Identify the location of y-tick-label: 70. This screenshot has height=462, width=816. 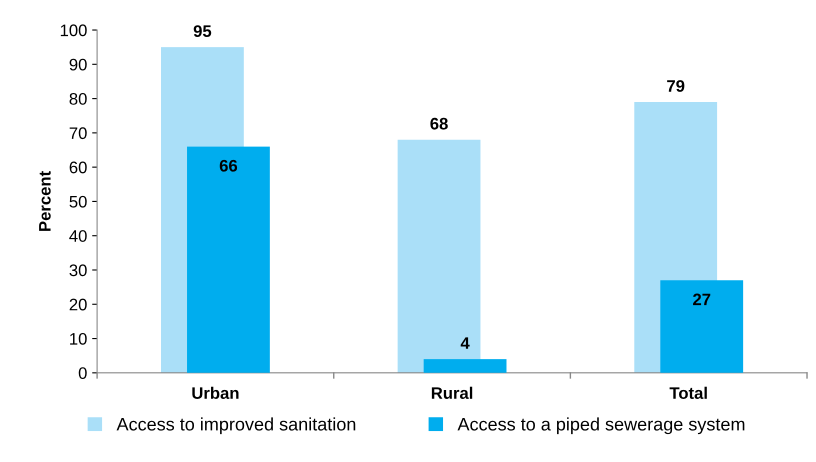
(78, 133).